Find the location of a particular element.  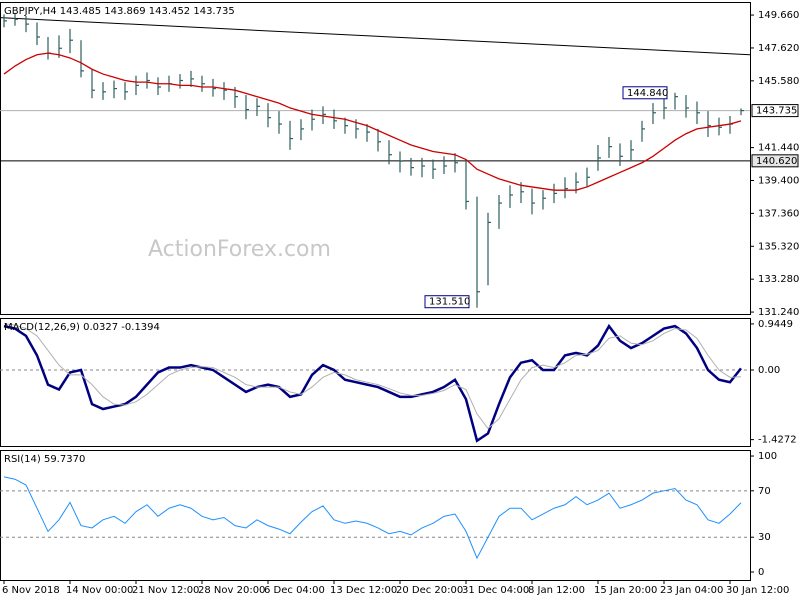

y-tick-label: 70 is located at coordinates (764, 491).